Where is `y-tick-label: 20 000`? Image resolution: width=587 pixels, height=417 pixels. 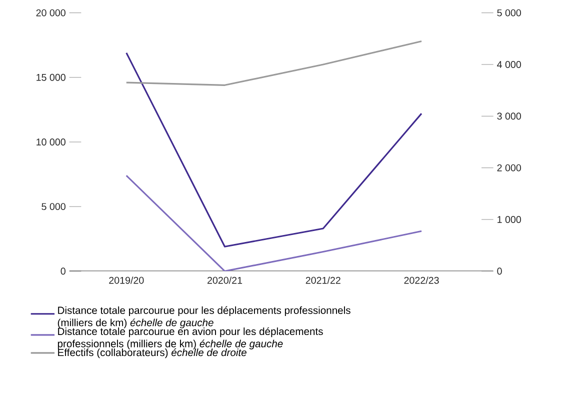 y-tick-label: 20 000 is located at coordinates (51, 12).